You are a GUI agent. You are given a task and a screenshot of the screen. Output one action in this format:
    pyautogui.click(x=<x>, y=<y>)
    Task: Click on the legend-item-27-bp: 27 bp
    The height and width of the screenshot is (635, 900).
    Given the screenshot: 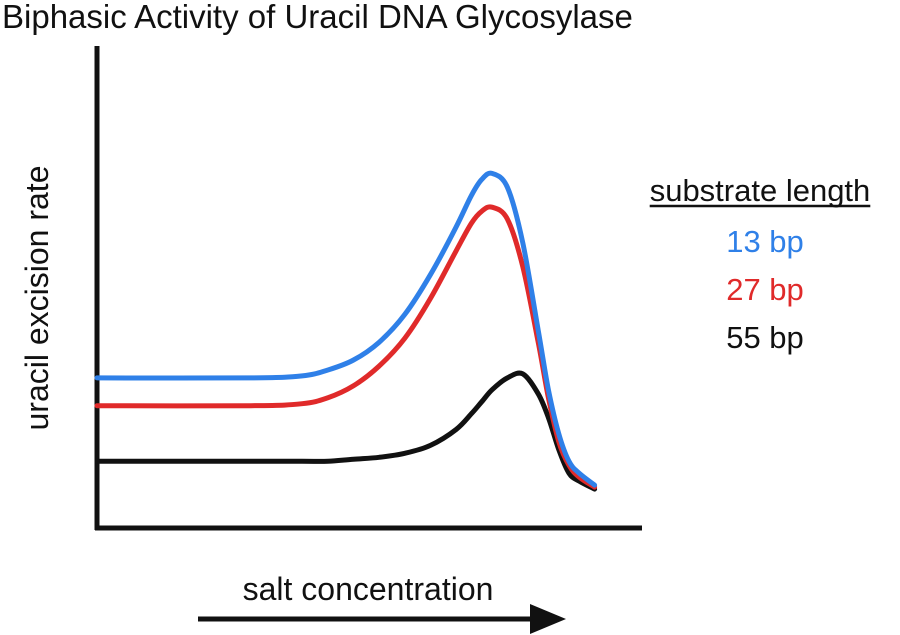 What is the action you would take?
    pyautogui.click(x=765, y=289)
    